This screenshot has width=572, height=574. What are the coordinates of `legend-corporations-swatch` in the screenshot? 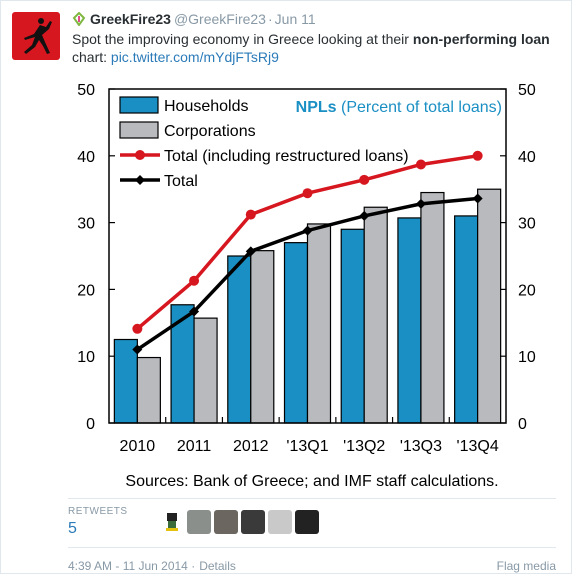 It's located at (139, 130).